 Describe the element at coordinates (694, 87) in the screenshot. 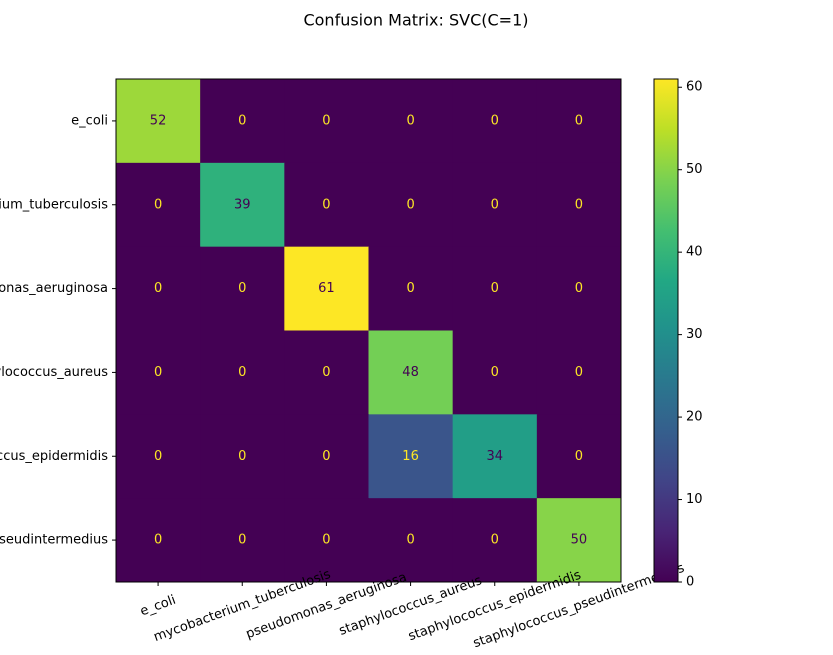

I see `colorbar-tick-label: 60` at that location.